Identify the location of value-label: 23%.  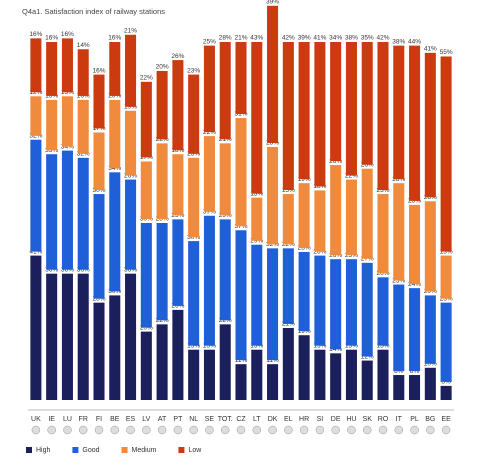
(304, 248).